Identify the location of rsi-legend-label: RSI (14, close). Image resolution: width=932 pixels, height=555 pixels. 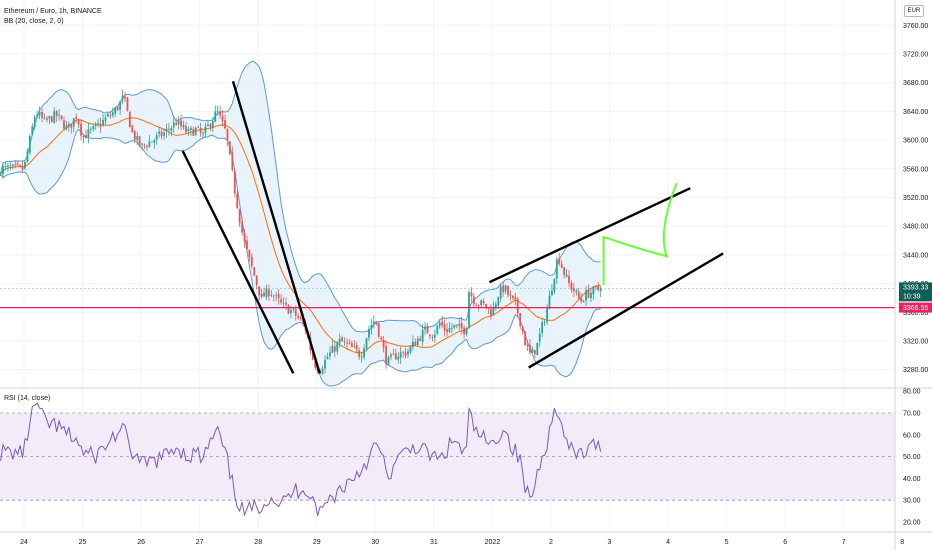
(27, 398).